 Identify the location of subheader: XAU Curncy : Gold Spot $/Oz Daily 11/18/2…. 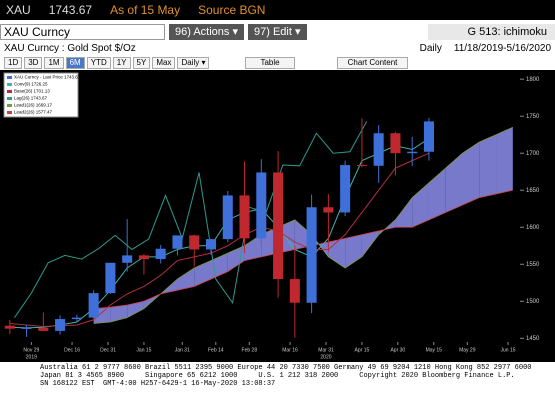
(277, 49).